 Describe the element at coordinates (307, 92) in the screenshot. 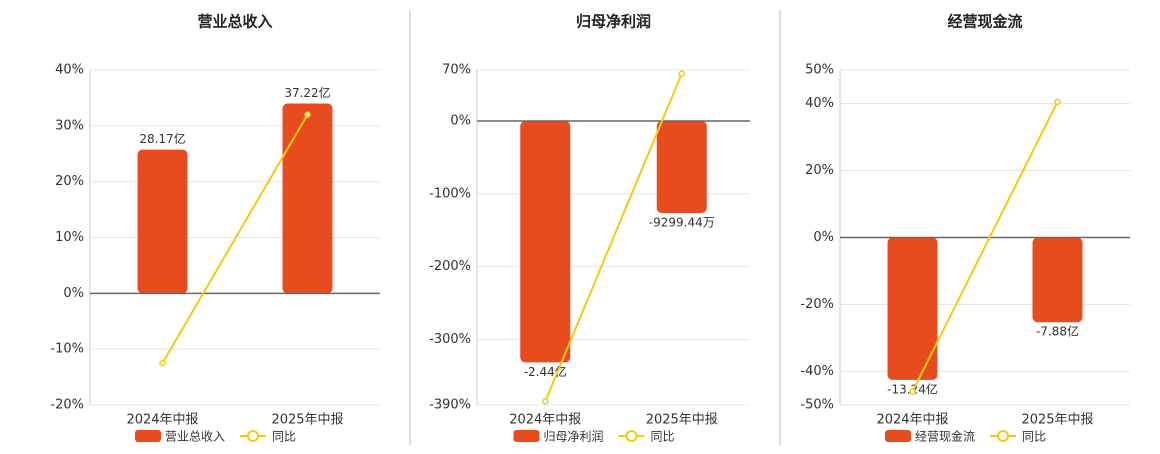

I see `value-label: 37.22亿` at that location.